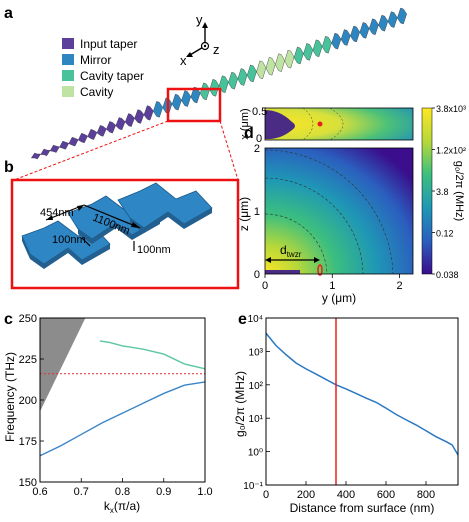  What do you see at coordinates (266, 495) in the screenshot?
I see `chart-e-xtick-label: 0` at bounding box center [266, 495].